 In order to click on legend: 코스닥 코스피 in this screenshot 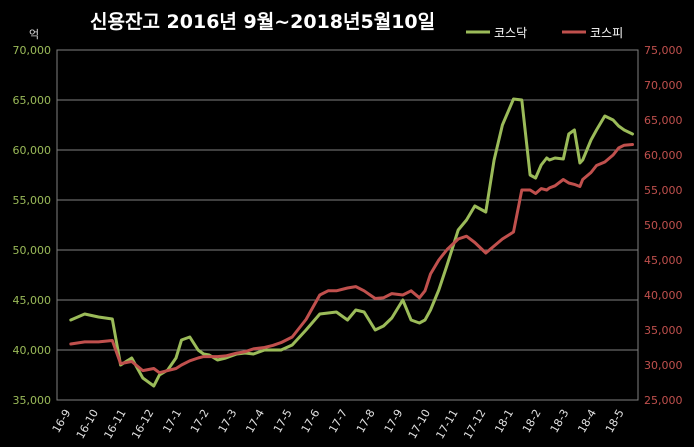, I will do `click(544, 33)`.